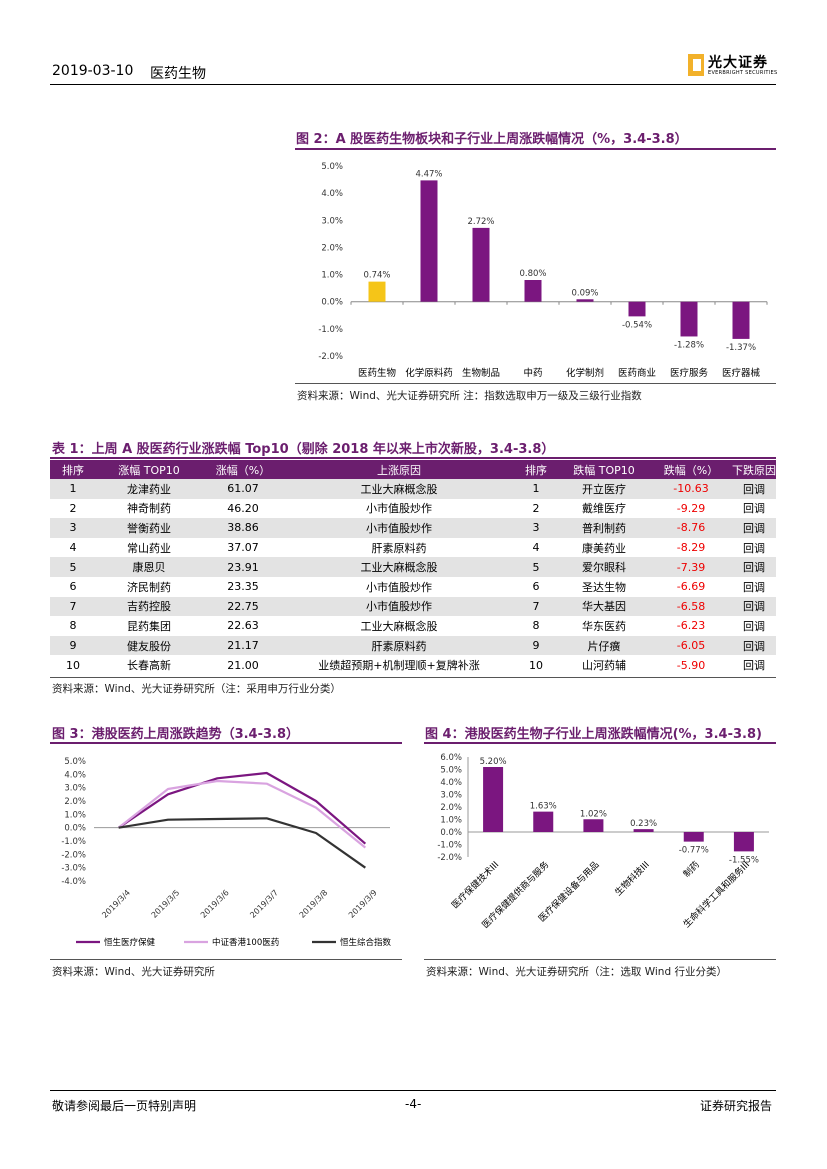 The height and width of the screenshot is (1169, 827). I want to click on fig3-ytick-label: 4.0%, so click(75, 775).